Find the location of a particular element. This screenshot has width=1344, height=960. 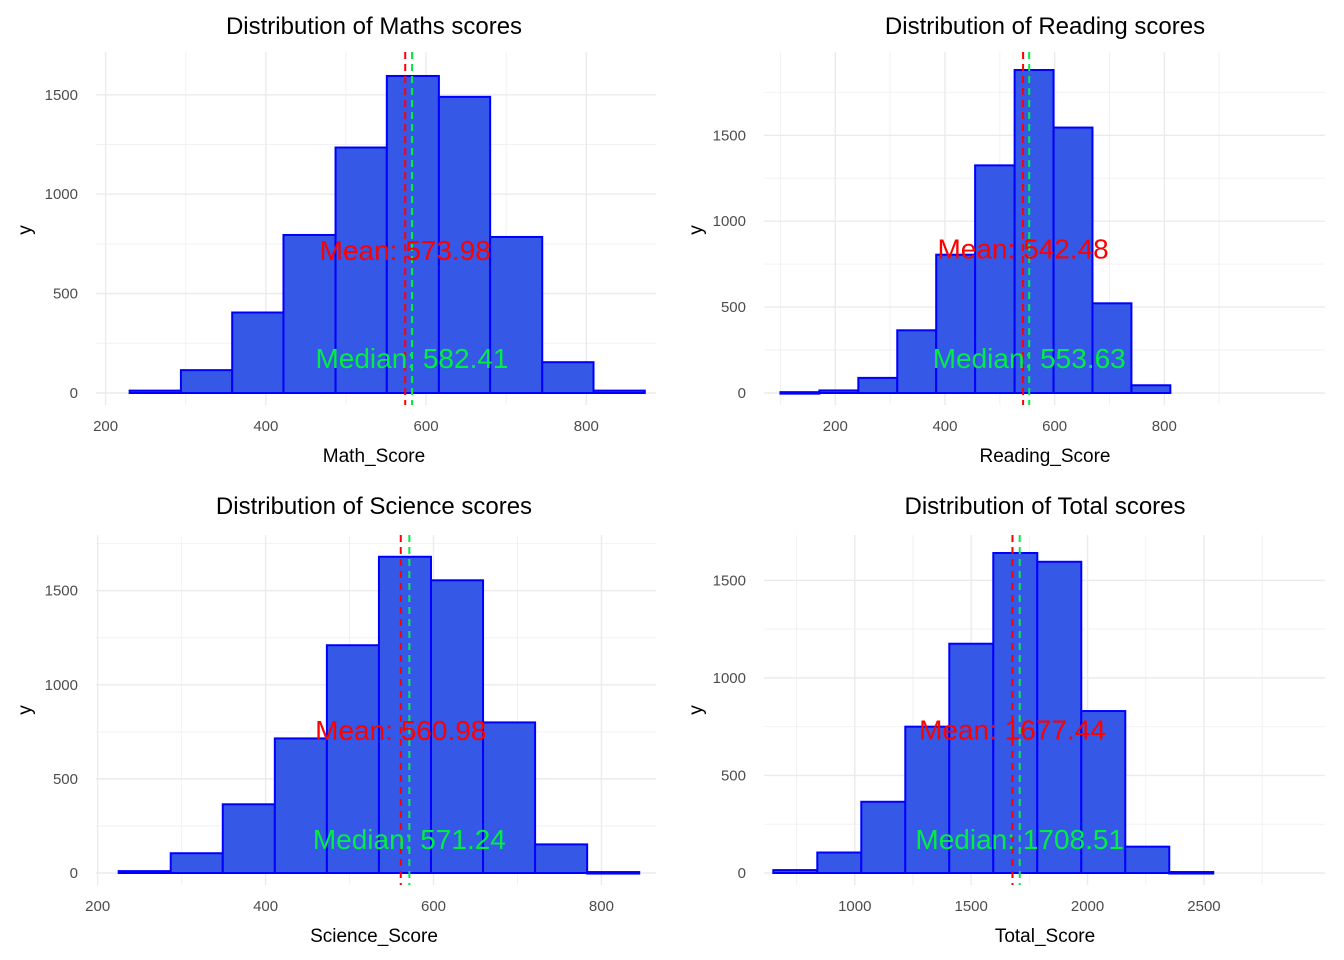

x-axis-label: Total_Score is located at coordinates (1045, 936).